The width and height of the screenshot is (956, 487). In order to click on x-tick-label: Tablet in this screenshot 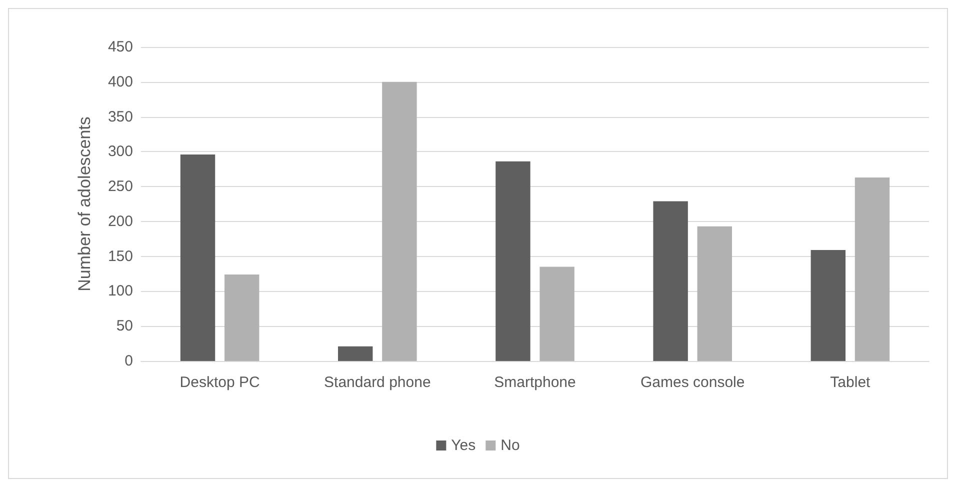, I will do `click(851, 382)`.